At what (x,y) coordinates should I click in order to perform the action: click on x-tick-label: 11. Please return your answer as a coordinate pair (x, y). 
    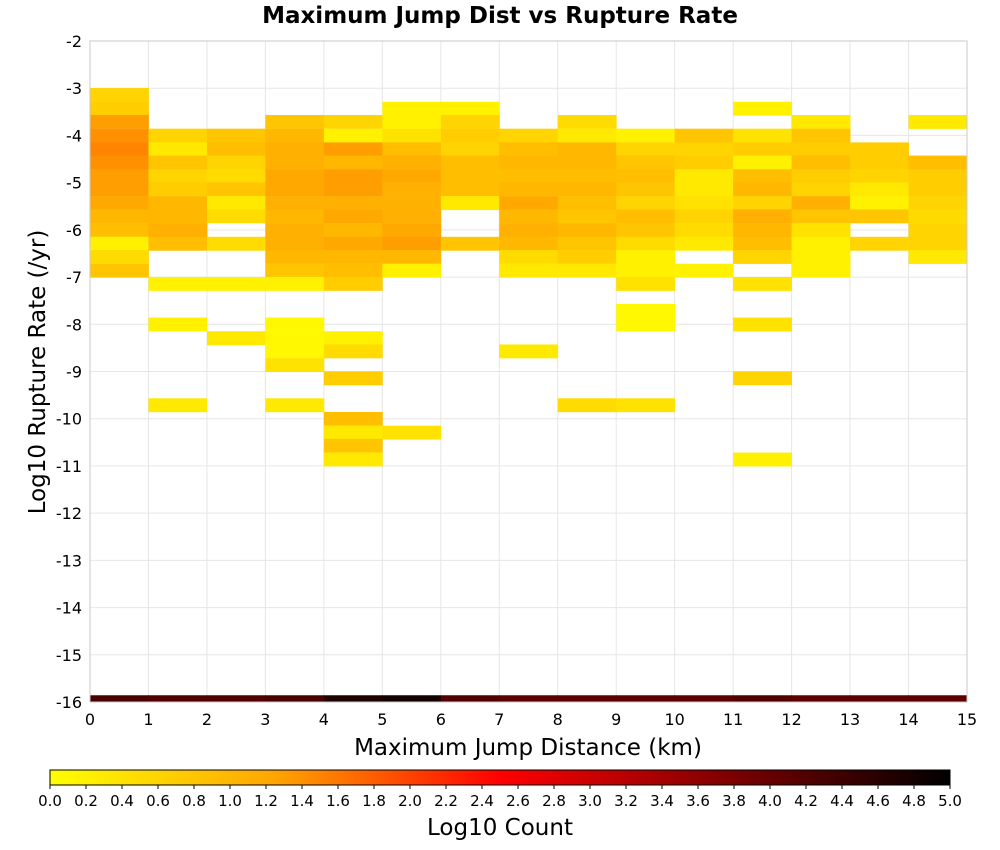
    Looking at the image, I should click on (733, 719).